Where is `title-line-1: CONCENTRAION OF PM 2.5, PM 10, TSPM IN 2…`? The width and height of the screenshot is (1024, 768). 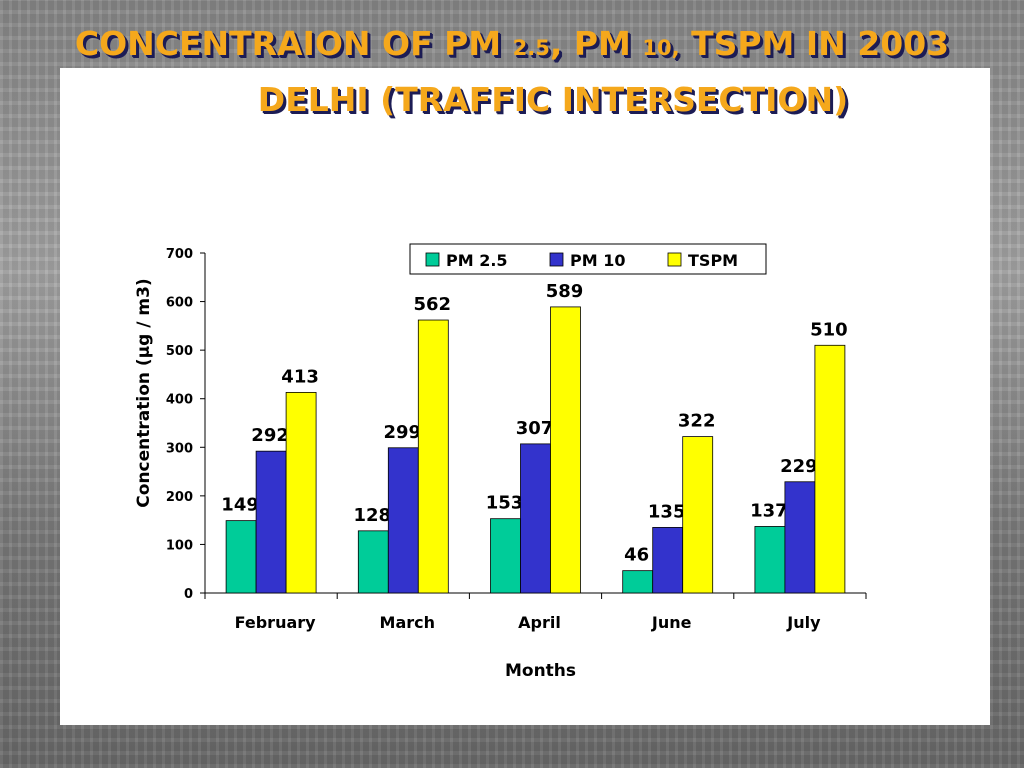 title-line-1: CONCENTRAION OF PM 2.5, PM 10, TSPM IN 2… is located at coordinates (512, 46).